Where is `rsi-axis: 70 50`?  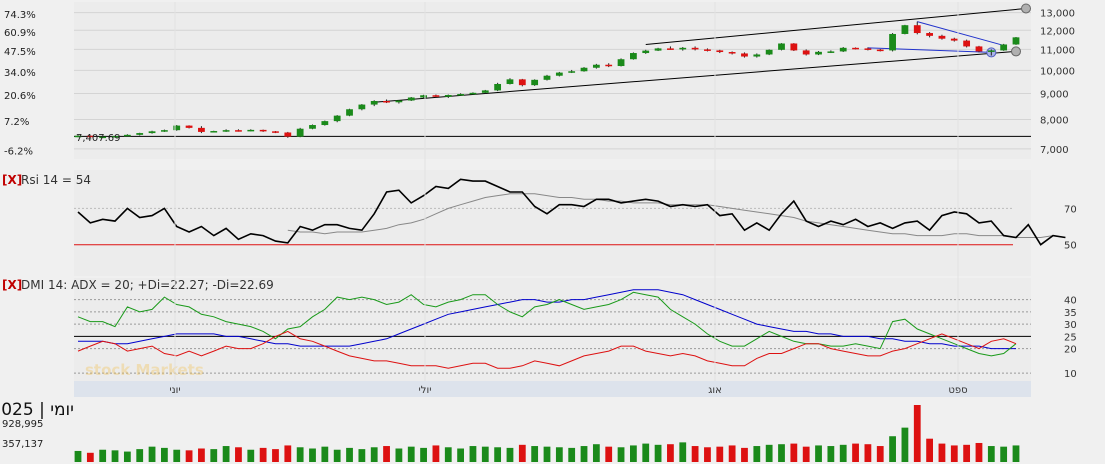
rsi-axis: 70 50 is located at coordinates (1070, 227).